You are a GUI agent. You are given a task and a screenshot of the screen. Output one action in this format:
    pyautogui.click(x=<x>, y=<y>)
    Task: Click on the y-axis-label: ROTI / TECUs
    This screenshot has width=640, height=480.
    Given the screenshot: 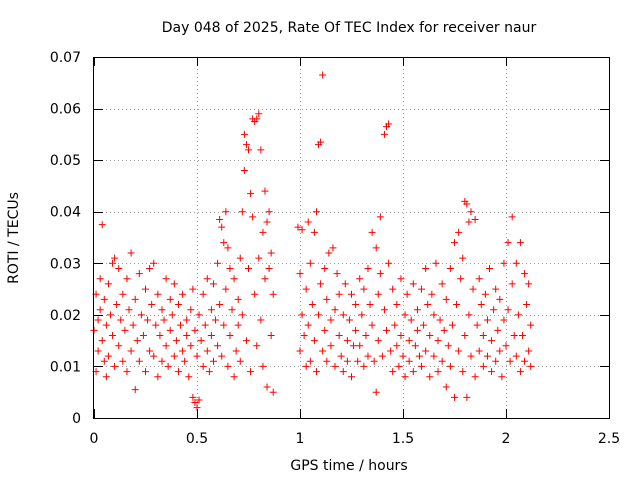 What is the action you would take?
    pyautogui.click(x=14, y=238)
    